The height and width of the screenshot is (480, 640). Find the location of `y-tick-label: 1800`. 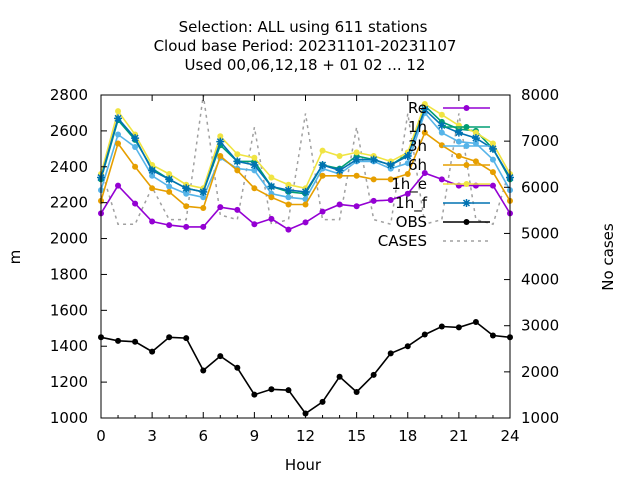

y-tick-label: 1800 is located at coordinates (69, 274).